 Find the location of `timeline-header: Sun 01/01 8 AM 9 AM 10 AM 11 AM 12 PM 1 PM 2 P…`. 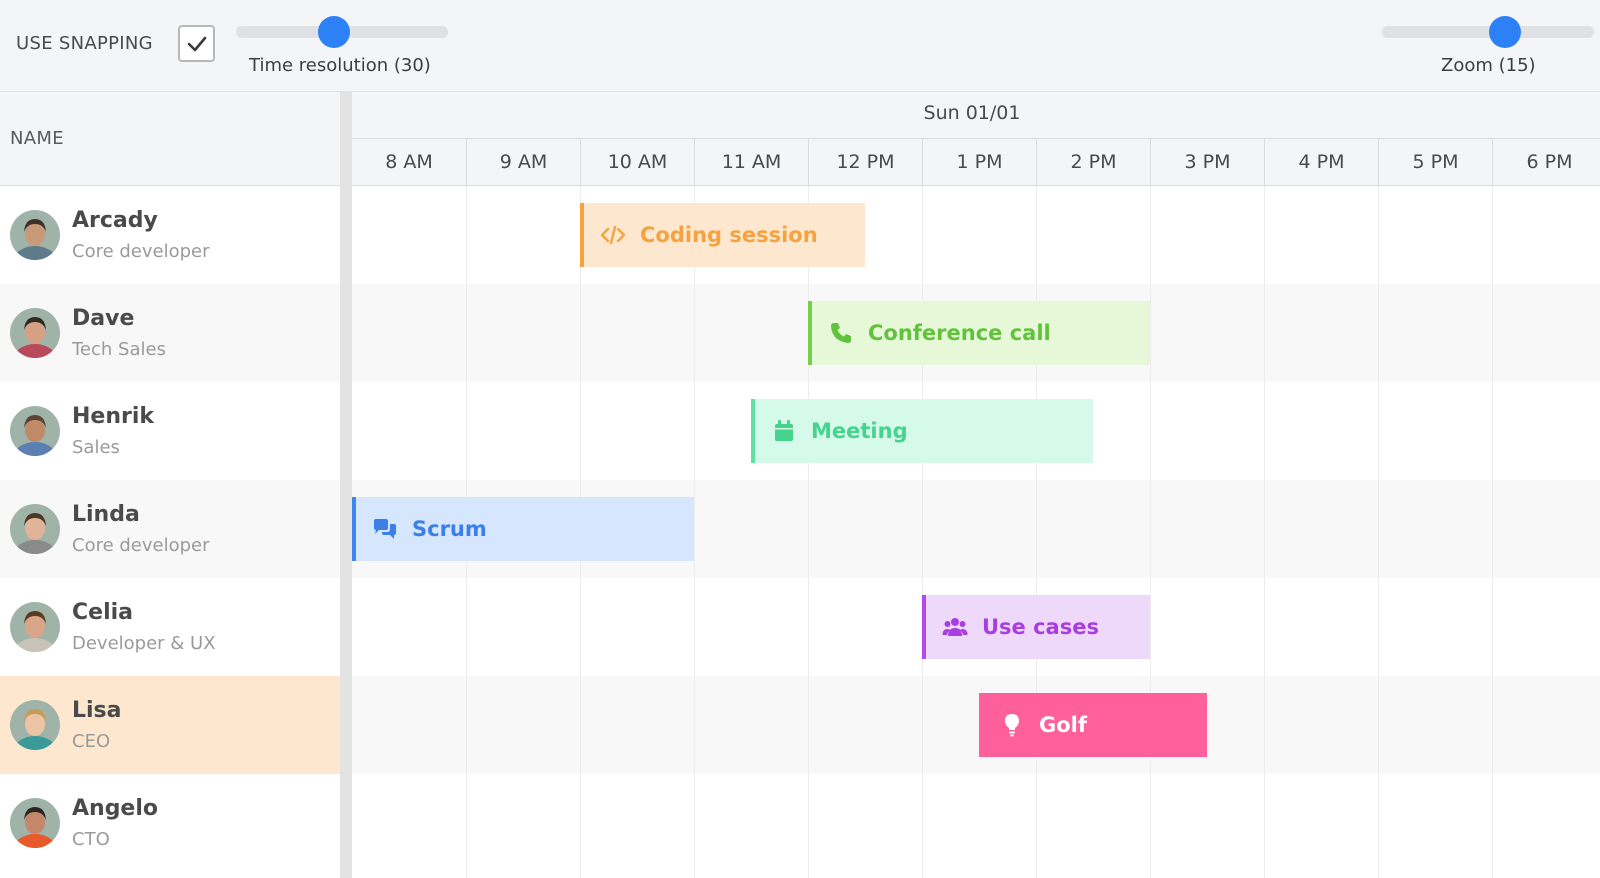

timeline-header: Sun 01/01 8 AM 9 AM 10 AM 11 AM 12 PM 1 PM 2 P… is located at coordinates (976, 139).